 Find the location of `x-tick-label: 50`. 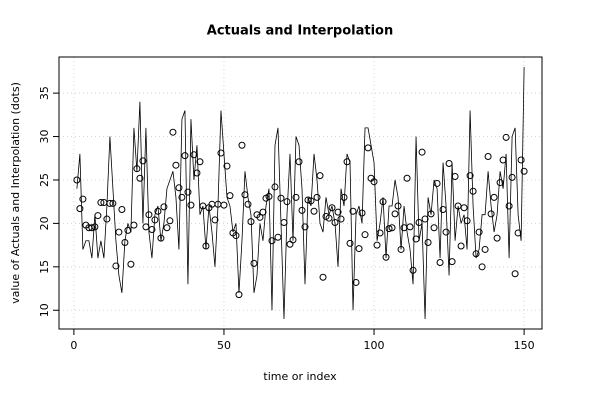

x-tick-label: 50 is located at coordinates (224, 345).